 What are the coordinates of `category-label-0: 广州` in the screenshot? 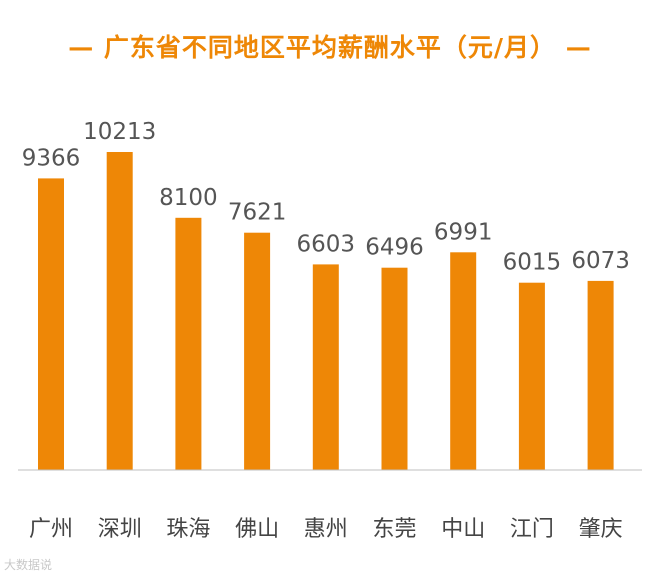 It's located at (51, 529).